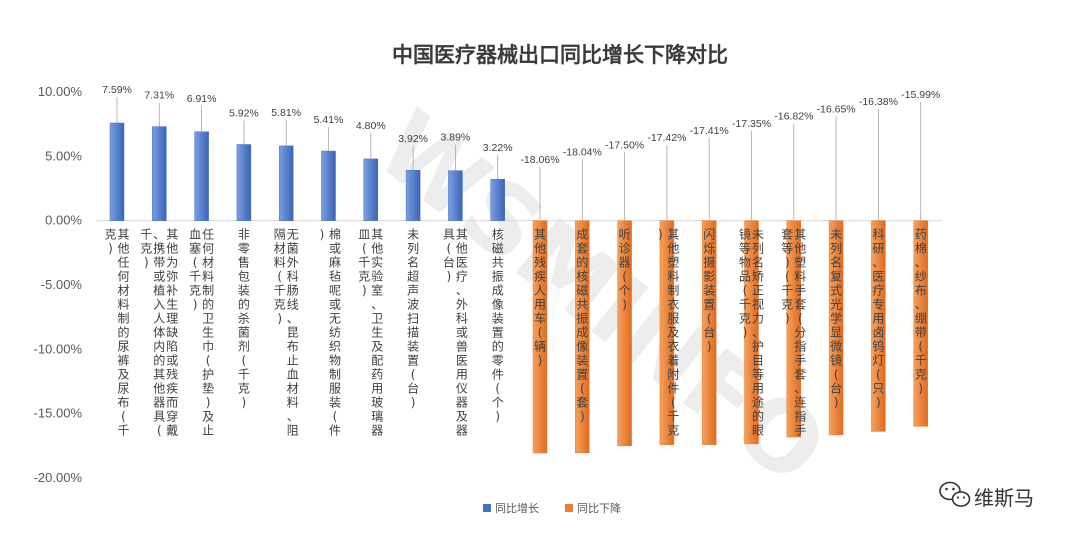  Describe the element at coordinates (599, 508) in the screenshot. I see `legend-label: 同比下降` at that location.